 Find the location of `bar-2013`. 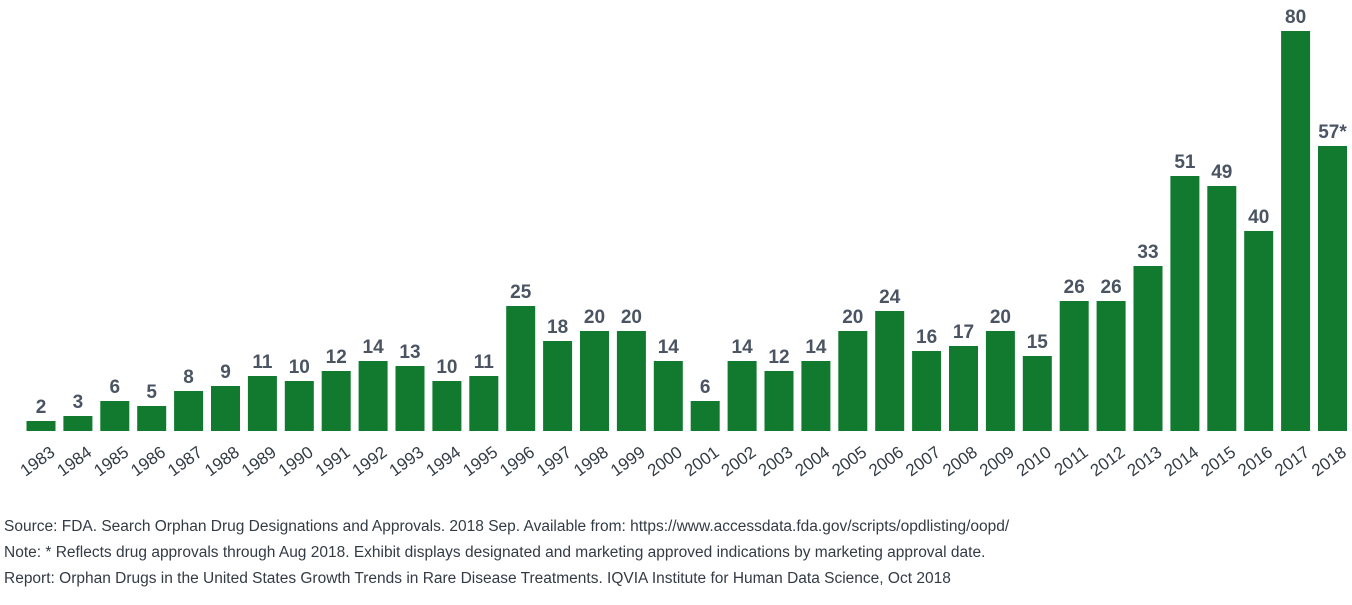

bar-2013 is located at coordinates (1148, 348).